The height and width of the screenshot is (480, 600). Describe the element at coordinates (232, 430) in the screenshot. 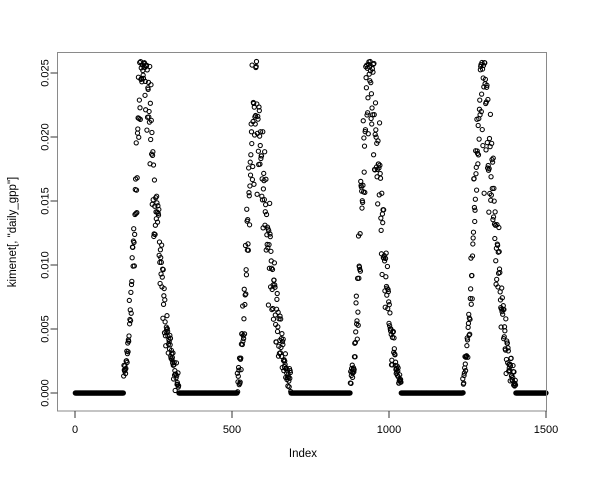

I see `x-tick-label: 500` at that location.